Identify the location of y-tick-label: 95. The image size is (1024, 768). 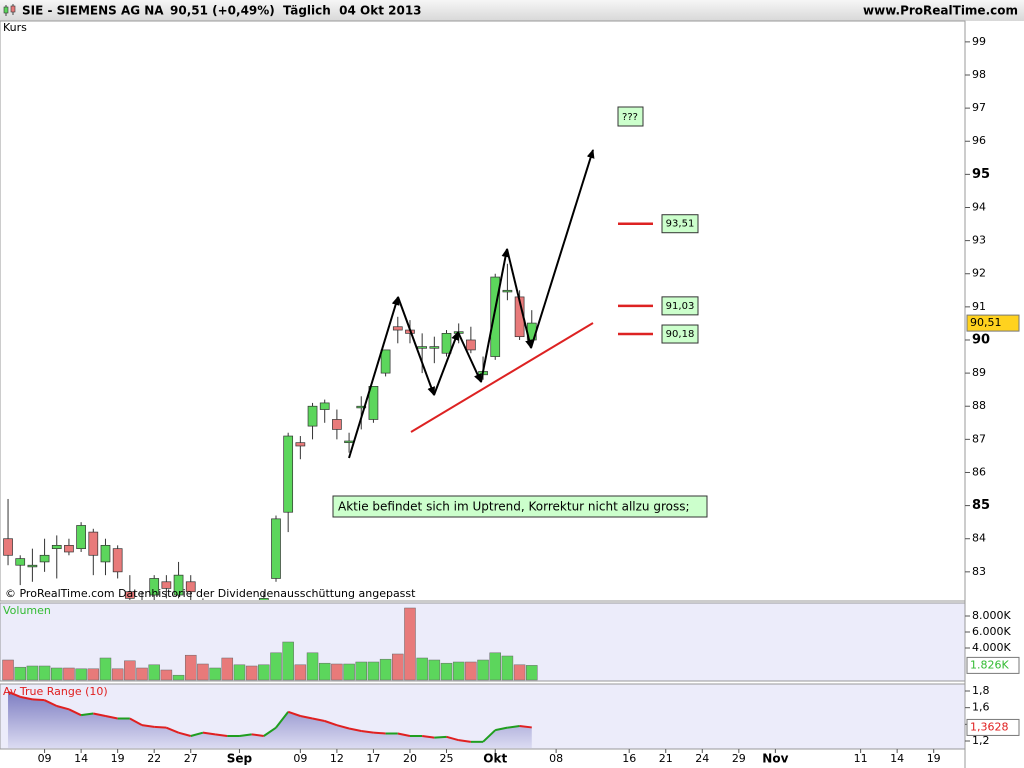
(981, 174).